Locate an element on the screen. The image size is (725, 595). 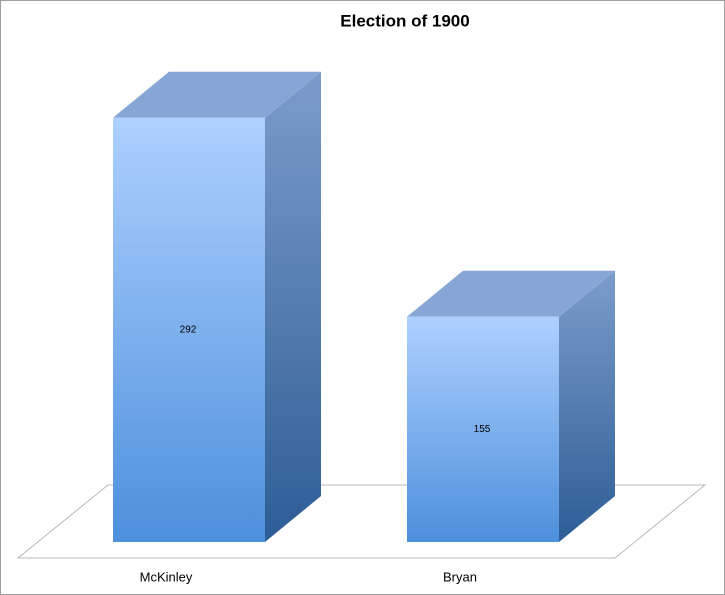
chart-title: Election of 1900 is located at coordinates (404, 20).